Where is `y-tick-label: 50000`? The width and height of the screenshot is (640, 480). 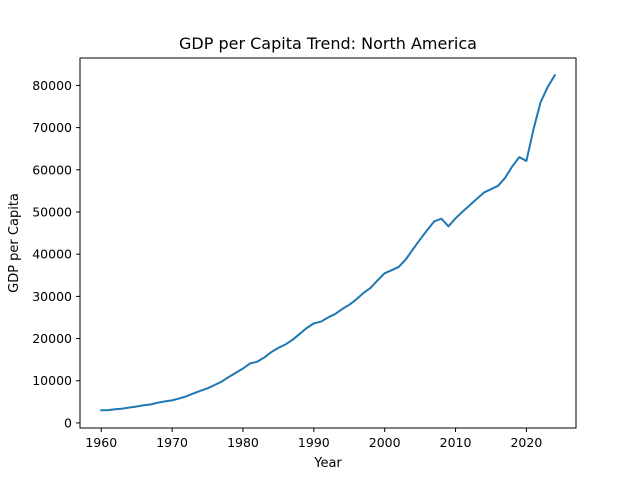
y-tick-label: 50000 is located at coordinates (52, 211).